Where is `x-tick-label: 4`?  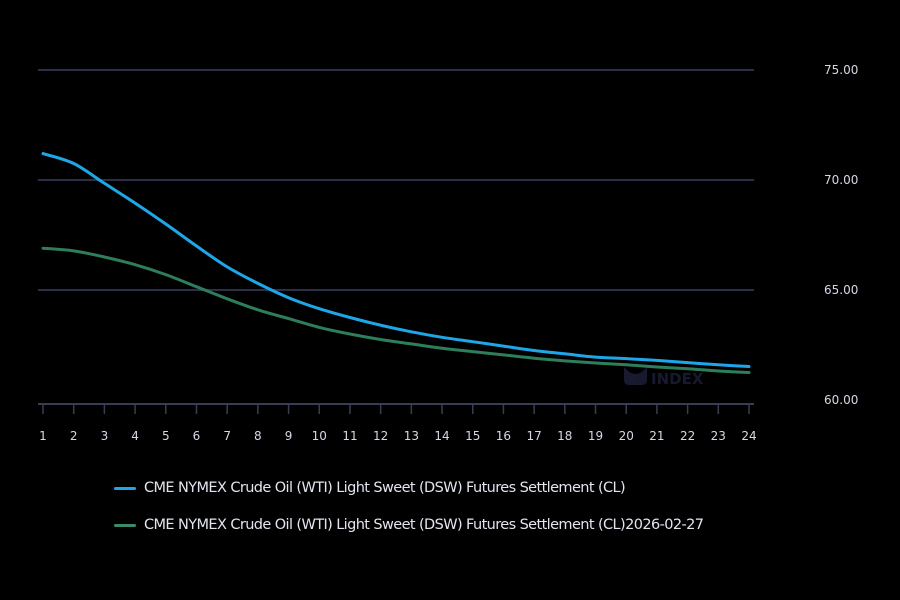
x-tick-label: 4 is located at coordinates (135, 436).